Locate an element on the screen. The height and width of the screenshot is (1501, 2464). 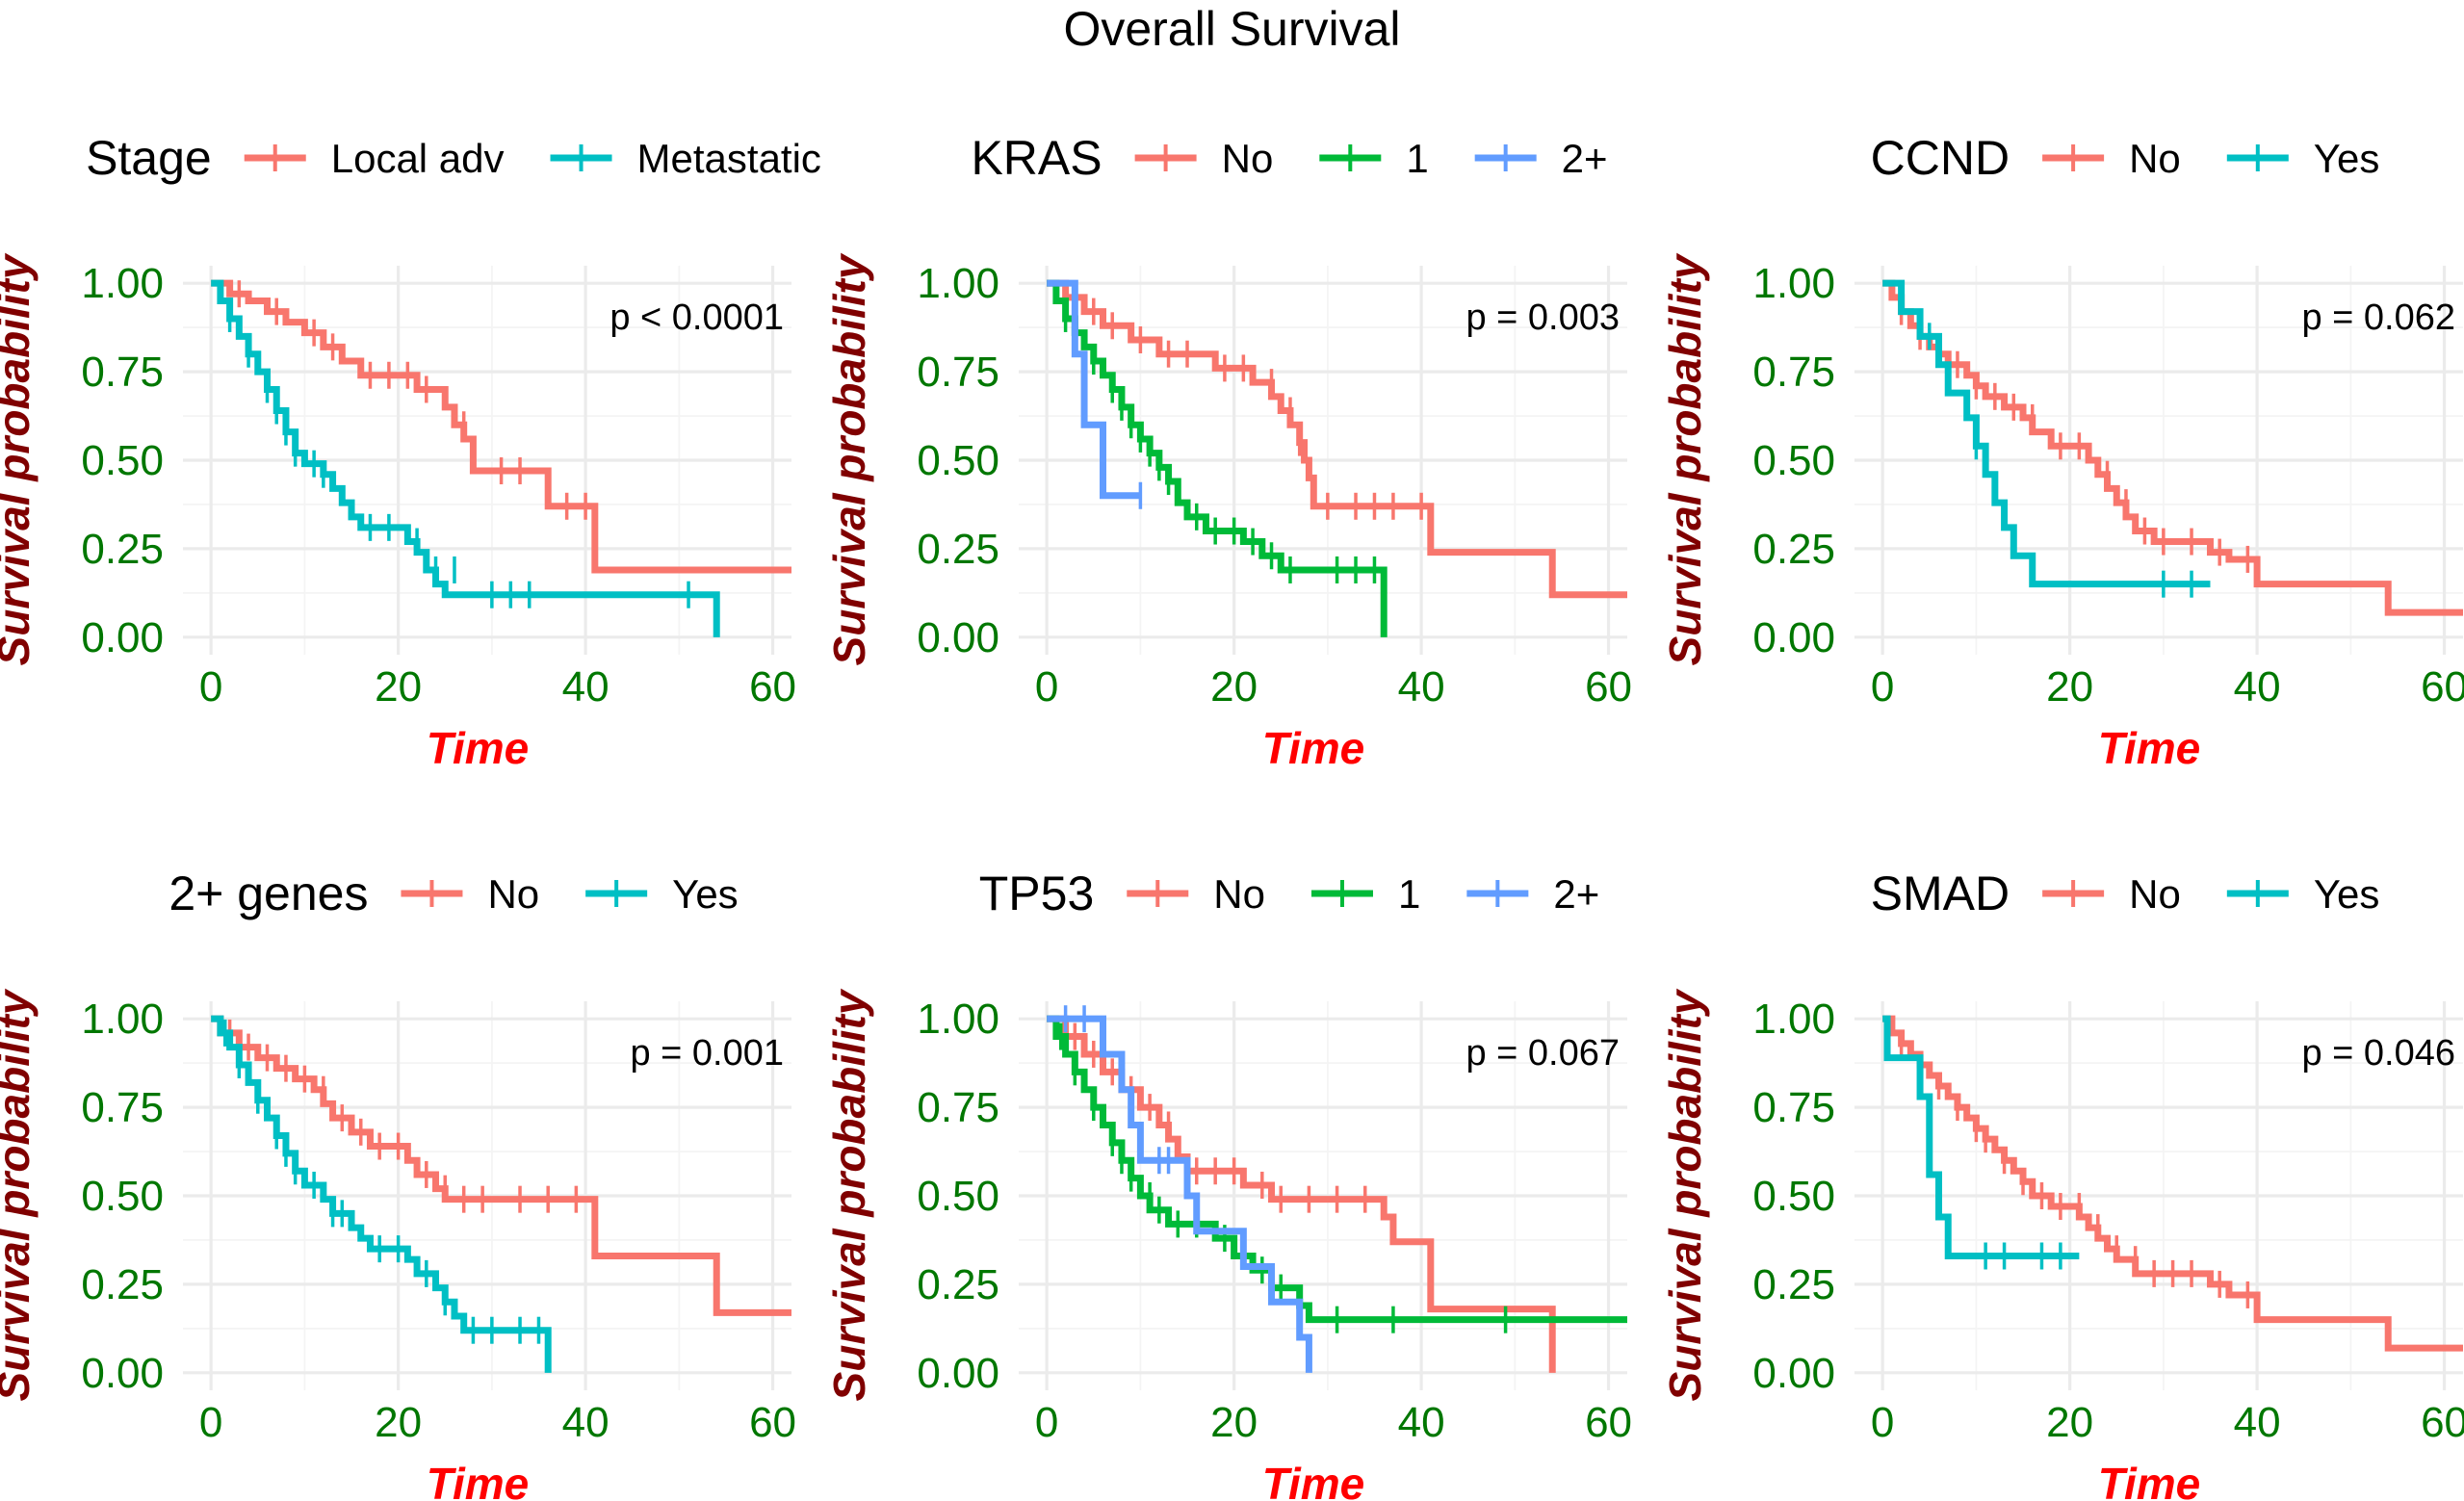
legend: CCND No Yes is located at coordinates (2125, 158).